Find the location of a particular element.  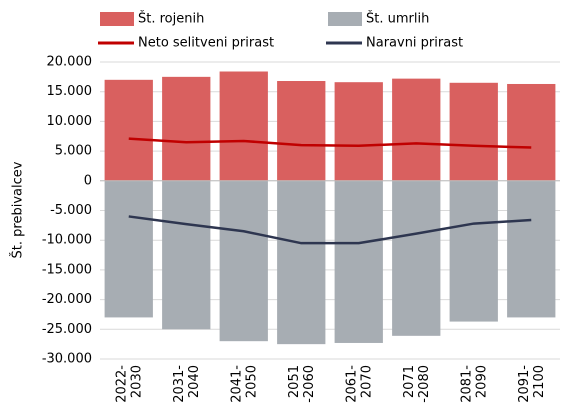

x-tick-label: 2041- is located at coordinates (236, 384).